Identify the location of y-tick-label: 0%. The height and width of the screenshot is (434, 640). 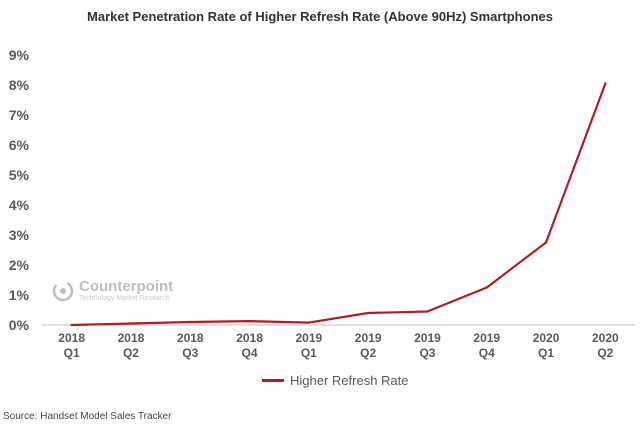
(19, 325).